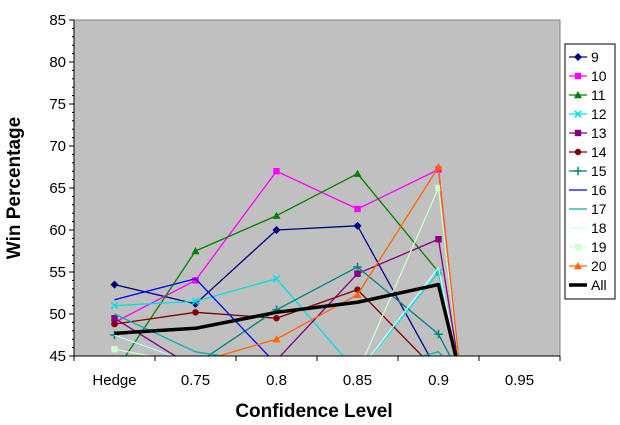 This screenshot has height=425, width=620. What do you see at coordinates (595, 57) in the screenshot?
I see `legend-label: 9` at bounding box center [595, 57].